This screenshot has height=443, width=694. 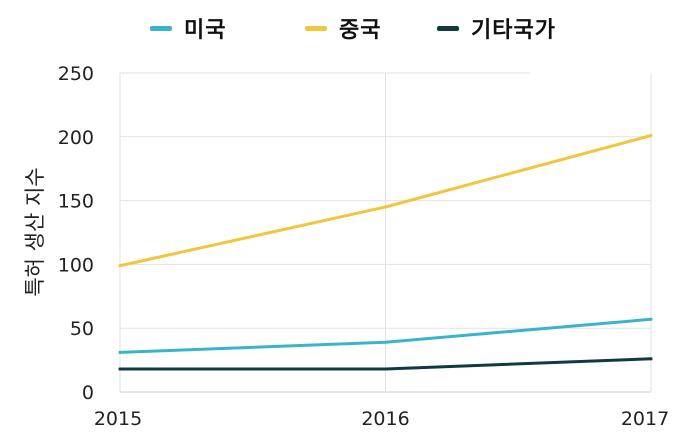 What do you see at coordinates (385, 419) in the screenshot?
I see `x-tick-label-2016: 2016` at bounding box center [385, 419].